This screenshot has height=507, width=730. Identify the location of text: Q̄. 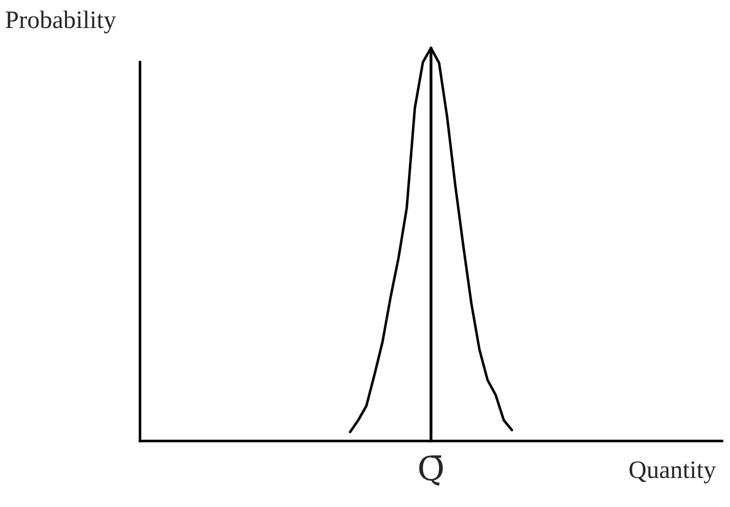
(431, 470).